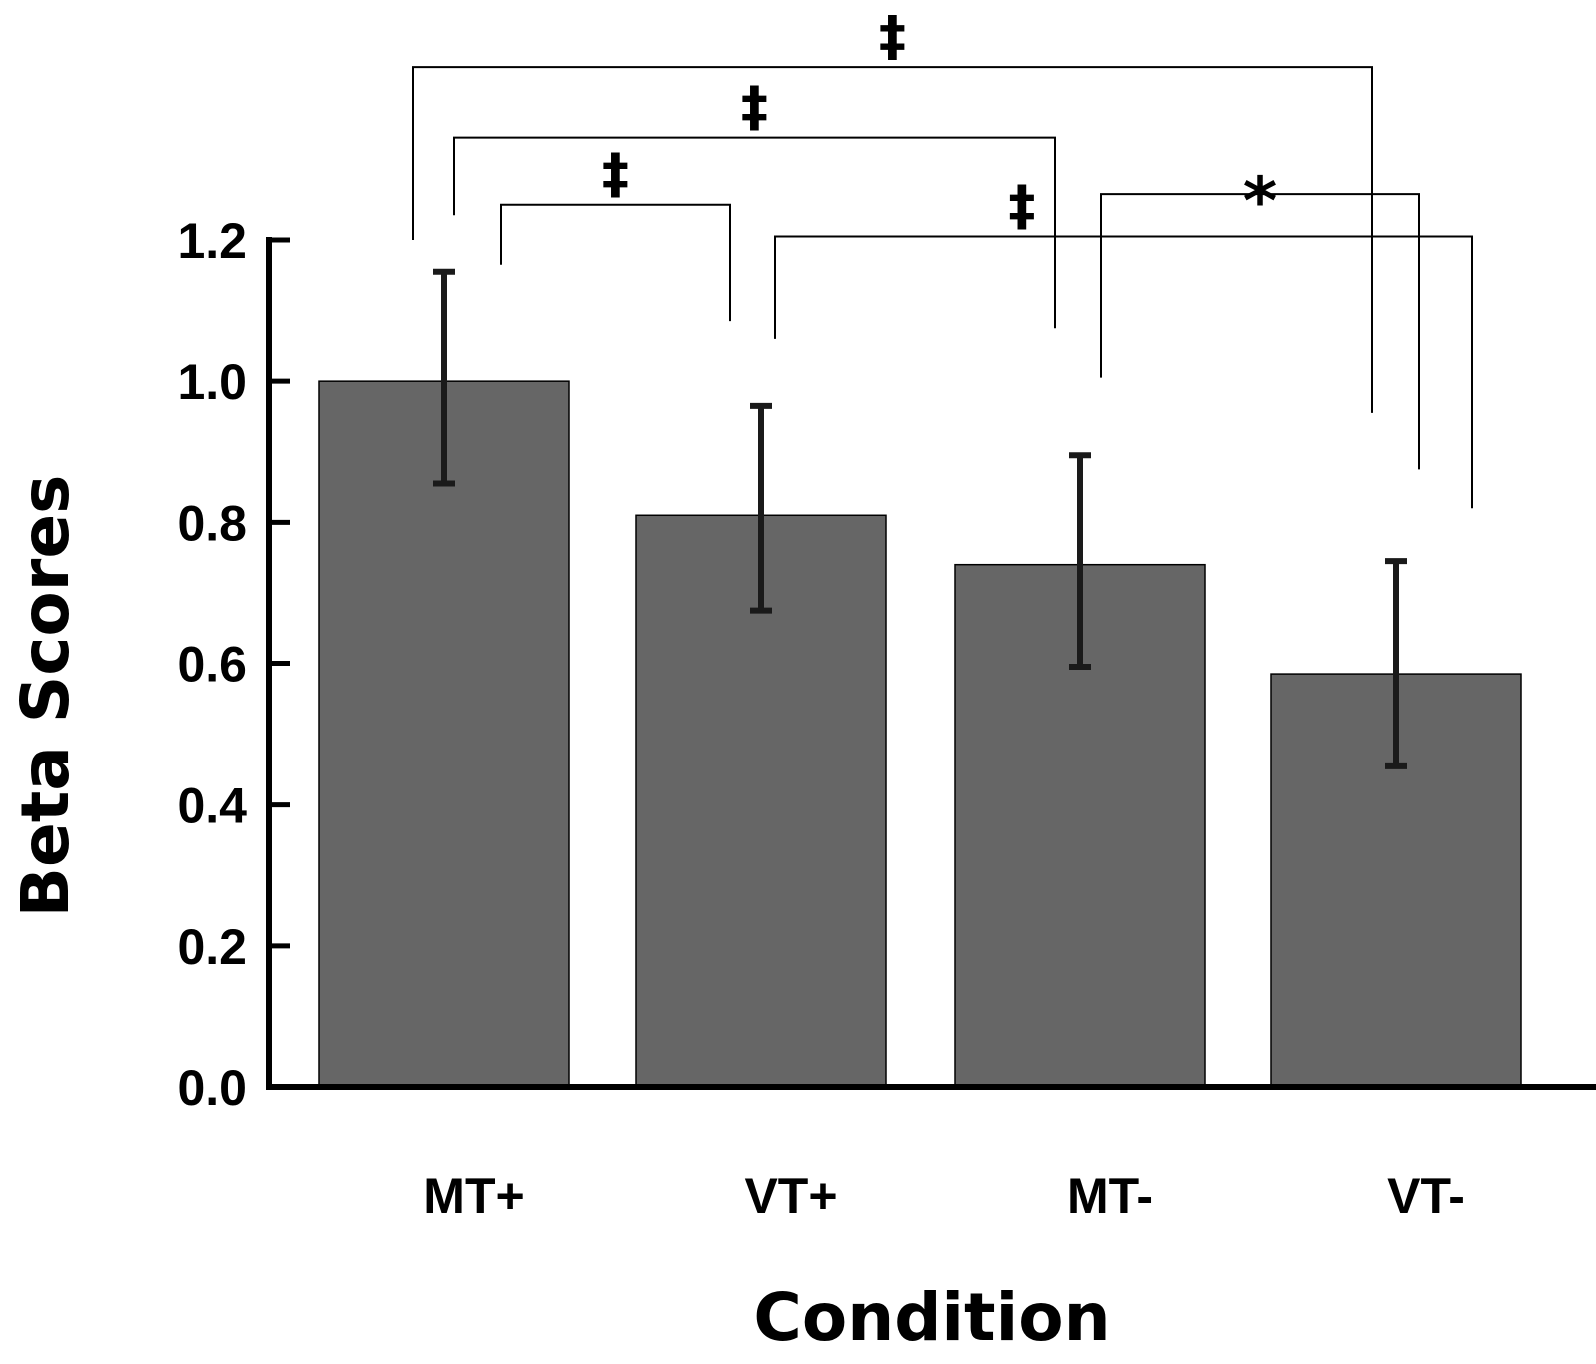  I want to click on x-category-label: MT-, so click(1110, 1196).